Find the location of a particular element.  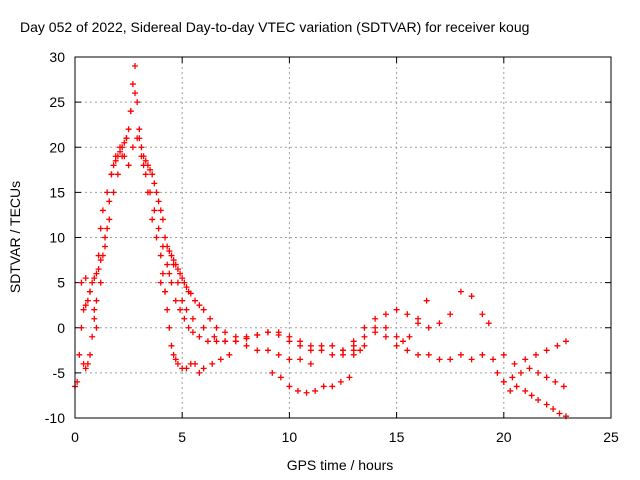

y-tick-label: -10 is located at coordinates (55, 418).